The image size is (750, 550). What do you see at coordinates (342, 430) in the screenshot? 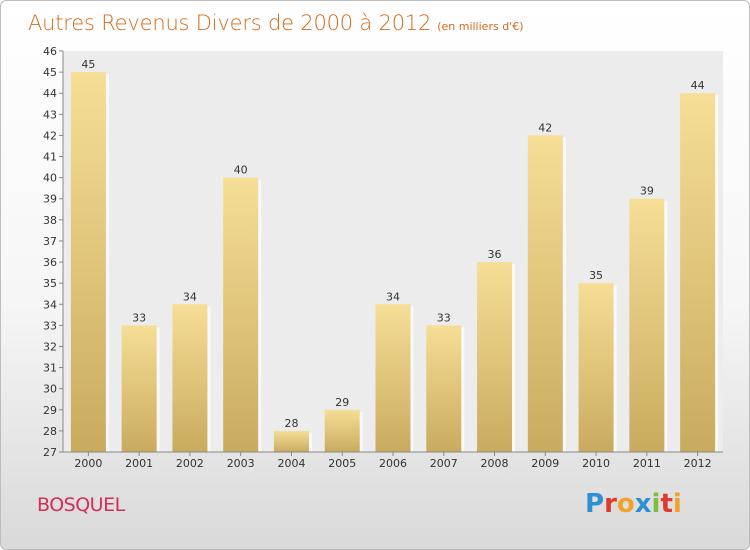
I see `bar-2005` at bounding box center [342, 430].